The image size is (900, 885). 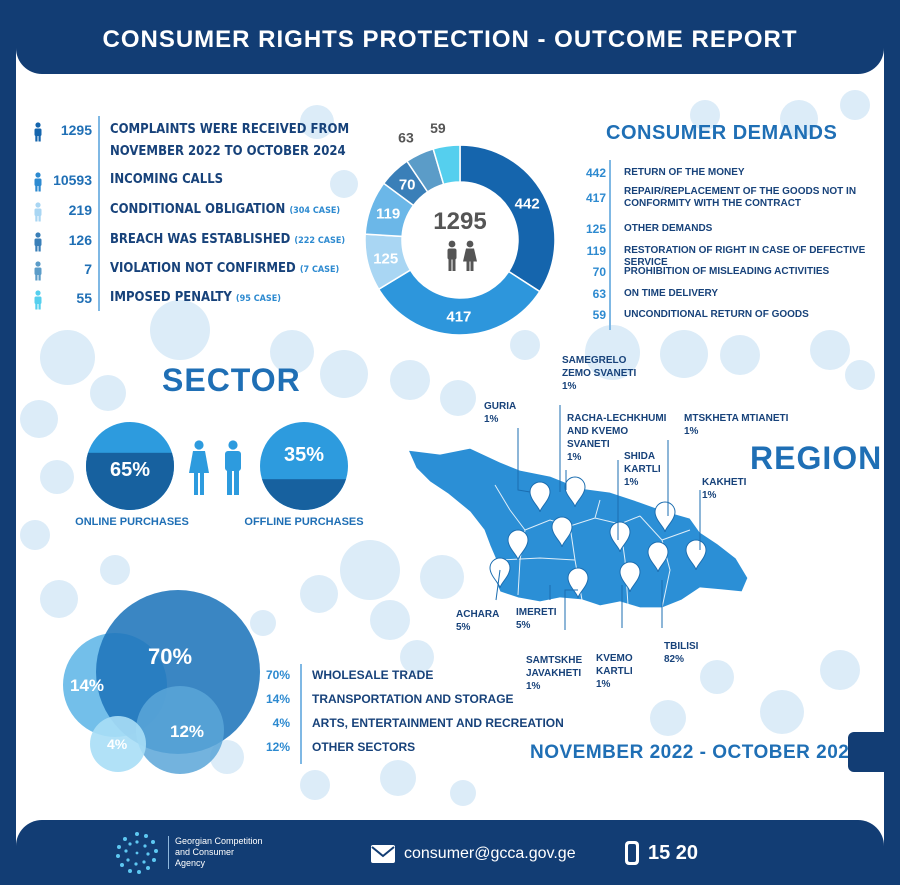 I want to click on region-label-racha: RACHA-LECHKHUMI AND KVEMO SVANETI 1%, so click(x=617, y=438).